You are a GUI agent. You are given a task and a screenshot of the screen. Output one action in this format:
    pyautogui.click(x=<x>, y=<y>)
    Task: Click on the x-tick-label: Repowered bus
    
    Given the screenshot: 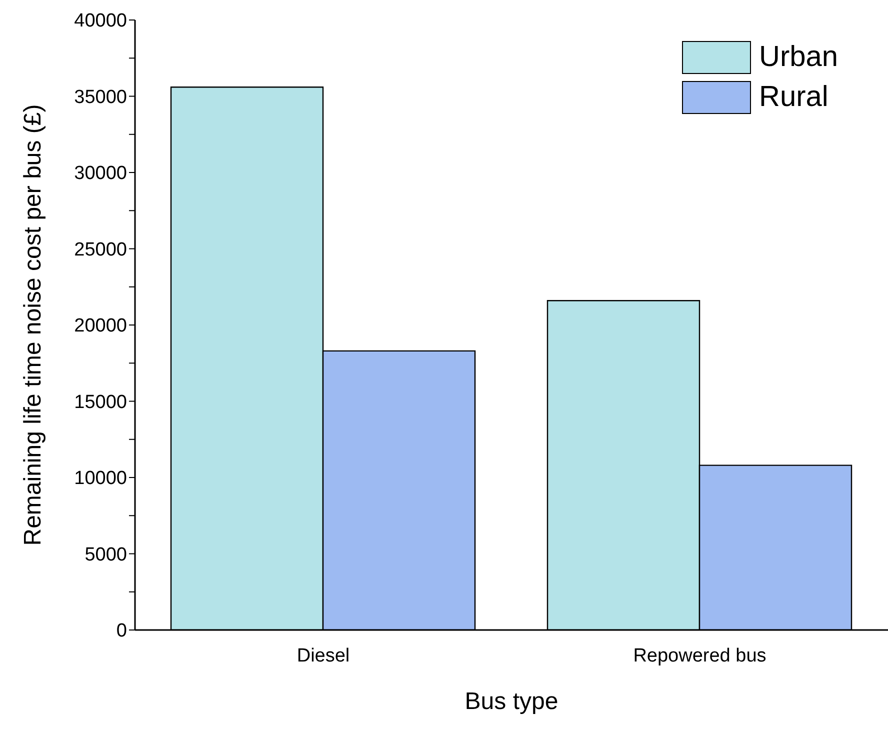 What is the action you would take?
    pyautogui.click(x=699, y=655)
    